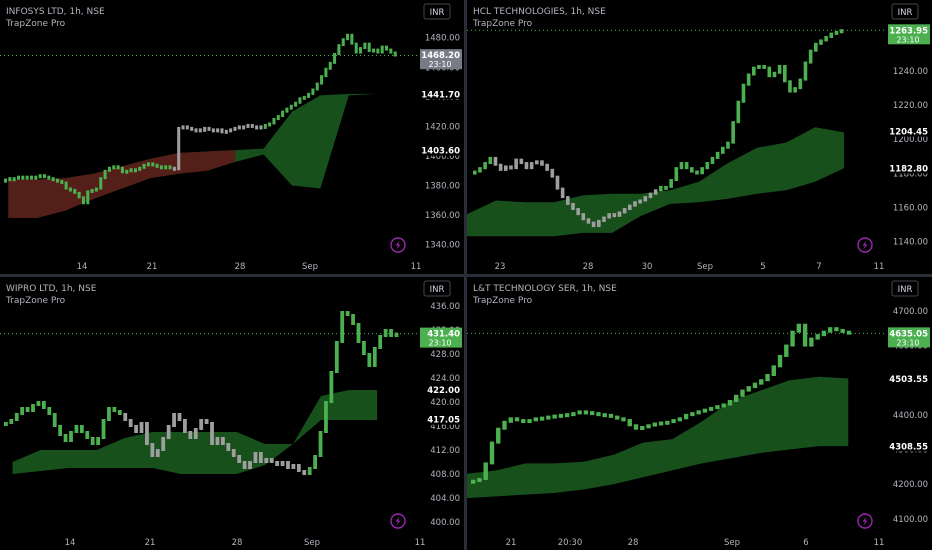 This screenshot has width=932, height=550. I want to click on y-tick-label: 412.00, so click(445, 451).